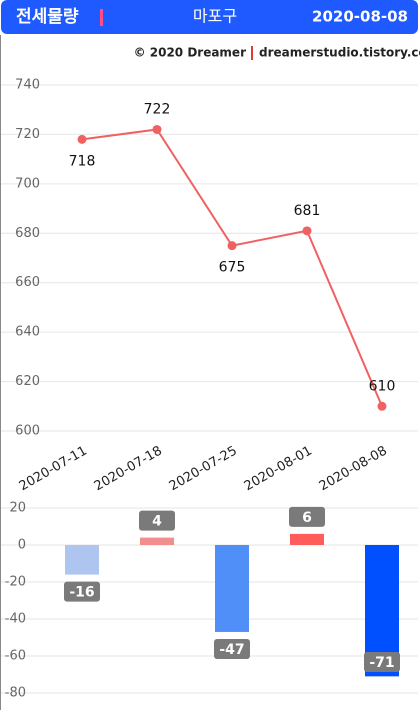 This screenshot has width=420, height=714. Describe the element at coordinates (190, 53) in the screenshot. I see `credit-copyright: © 2020 Dreamer` at that location.